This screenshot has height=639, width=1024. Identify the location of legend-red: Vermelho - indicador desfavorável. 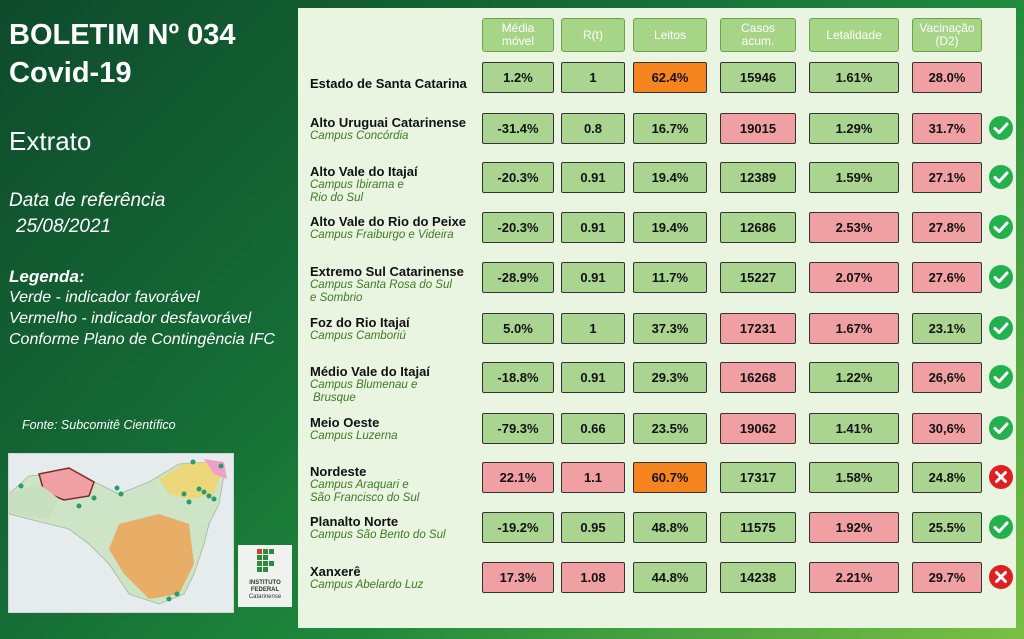
(130, 318).